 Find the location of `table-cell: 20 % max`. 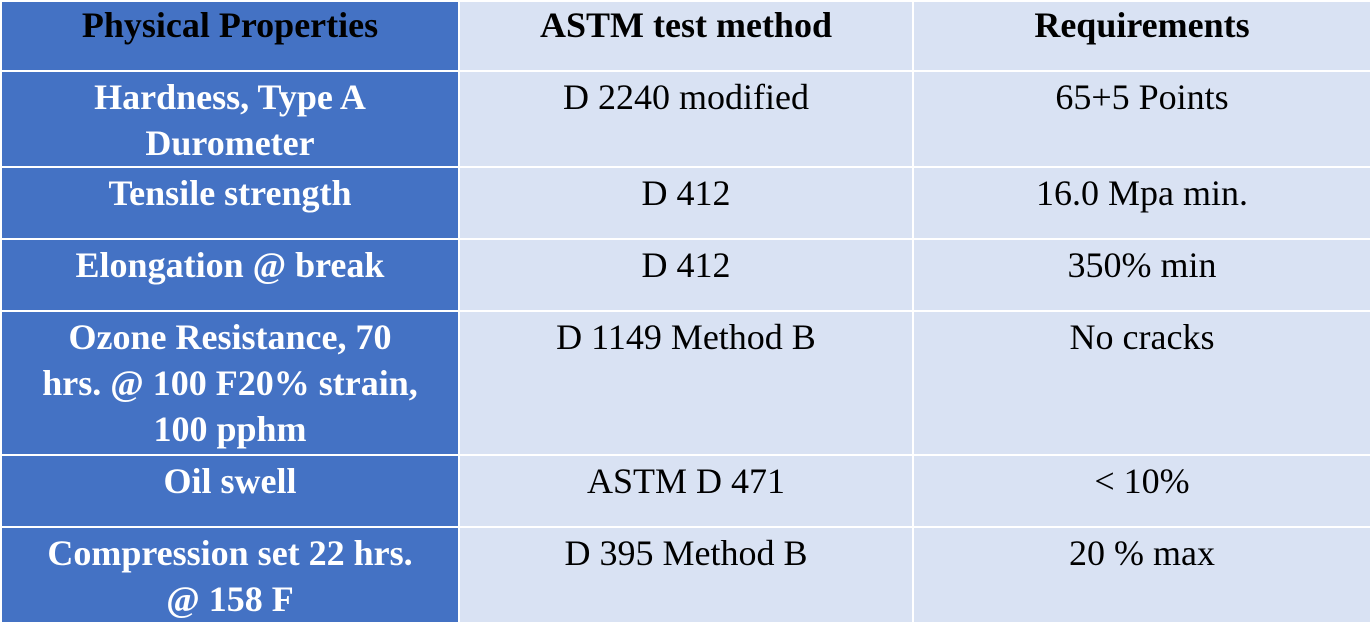

table-cell: 20 % max is located at coordinates (1141, 574).